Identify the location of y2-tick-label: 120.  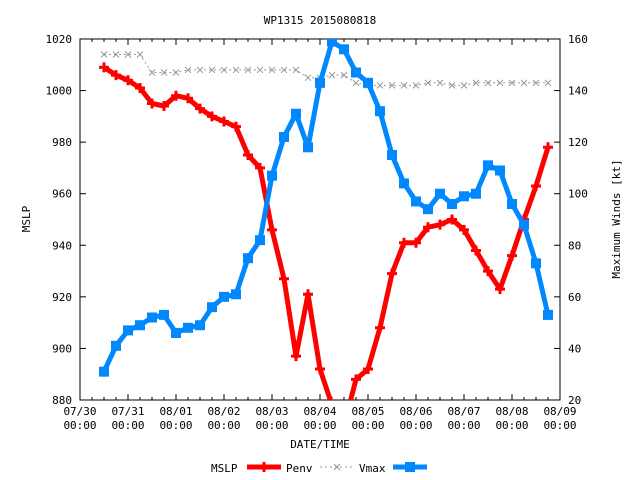
(578, 142).